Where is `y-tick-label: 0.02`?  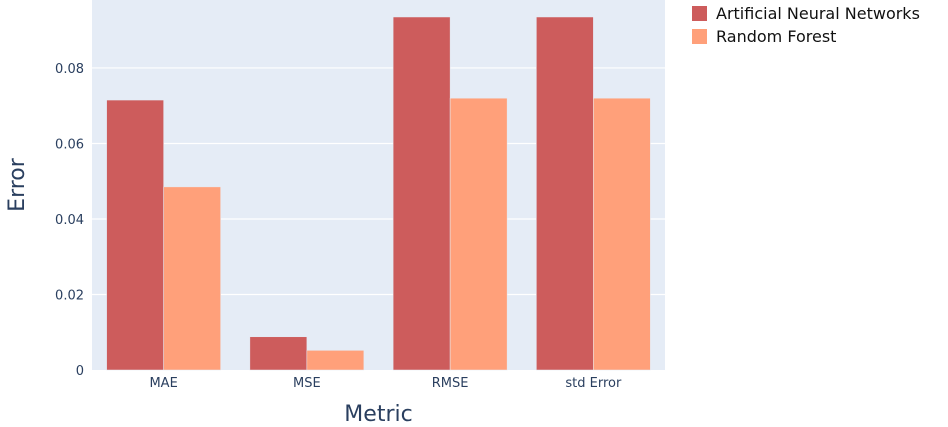 y-tick-label: 0.02 is located at coordinates (69, 295).